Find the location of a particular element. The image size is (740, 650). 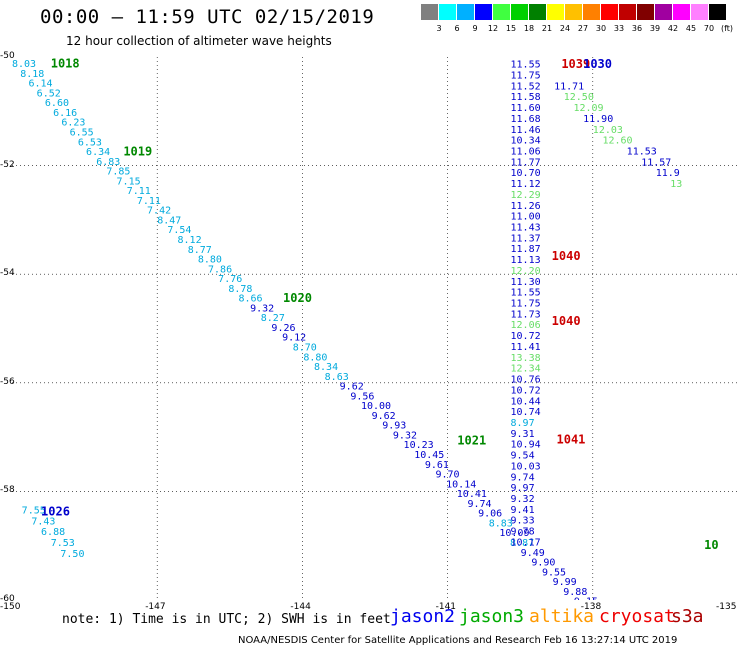

wave-height-value: 10.41 is located at coordinates (472, 494).